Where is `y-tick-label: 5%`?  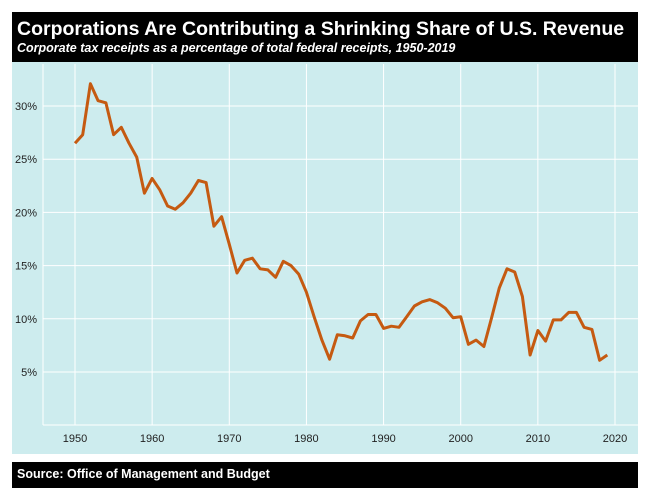
y-tick-label: 5% is located at coordinates (29, 373).